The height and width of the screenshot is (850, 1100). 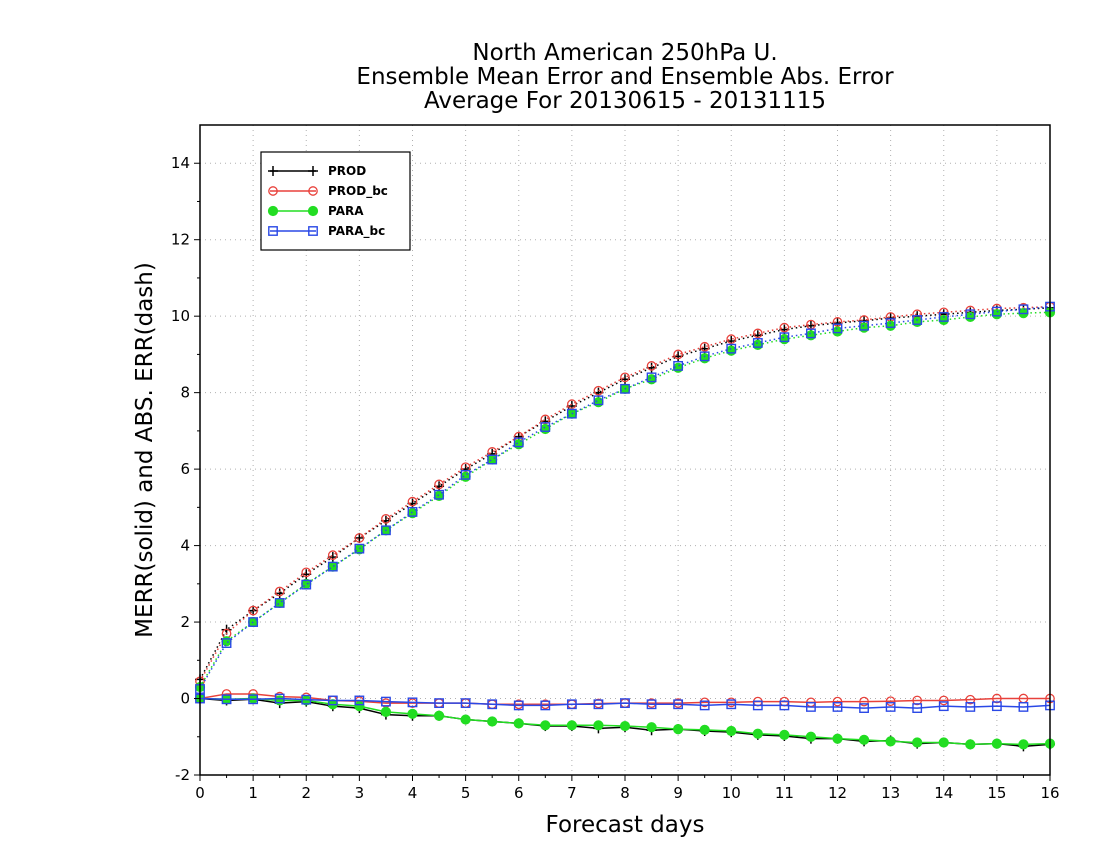 I want to click on x-tick-label: 1, so click(x=253, y=793).